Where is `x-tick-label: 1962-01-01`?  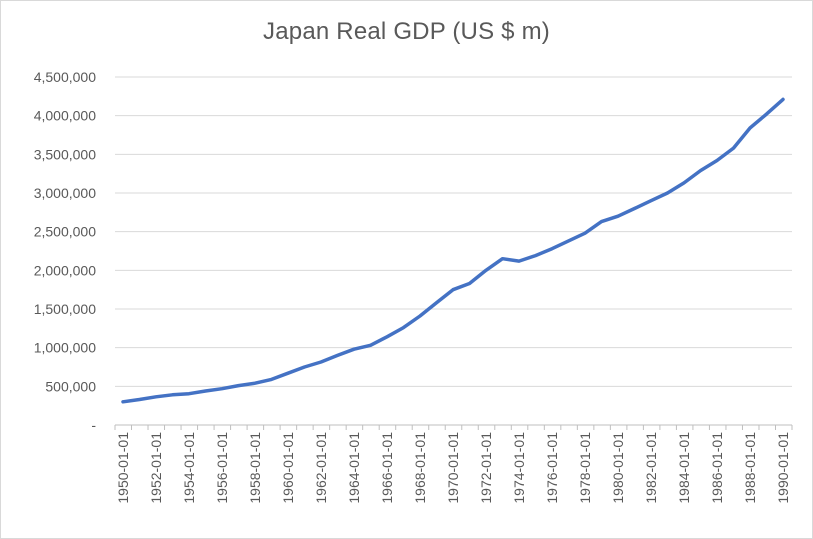 x-tick-label: 1962-01-01 is located at coordinates (321, 468).